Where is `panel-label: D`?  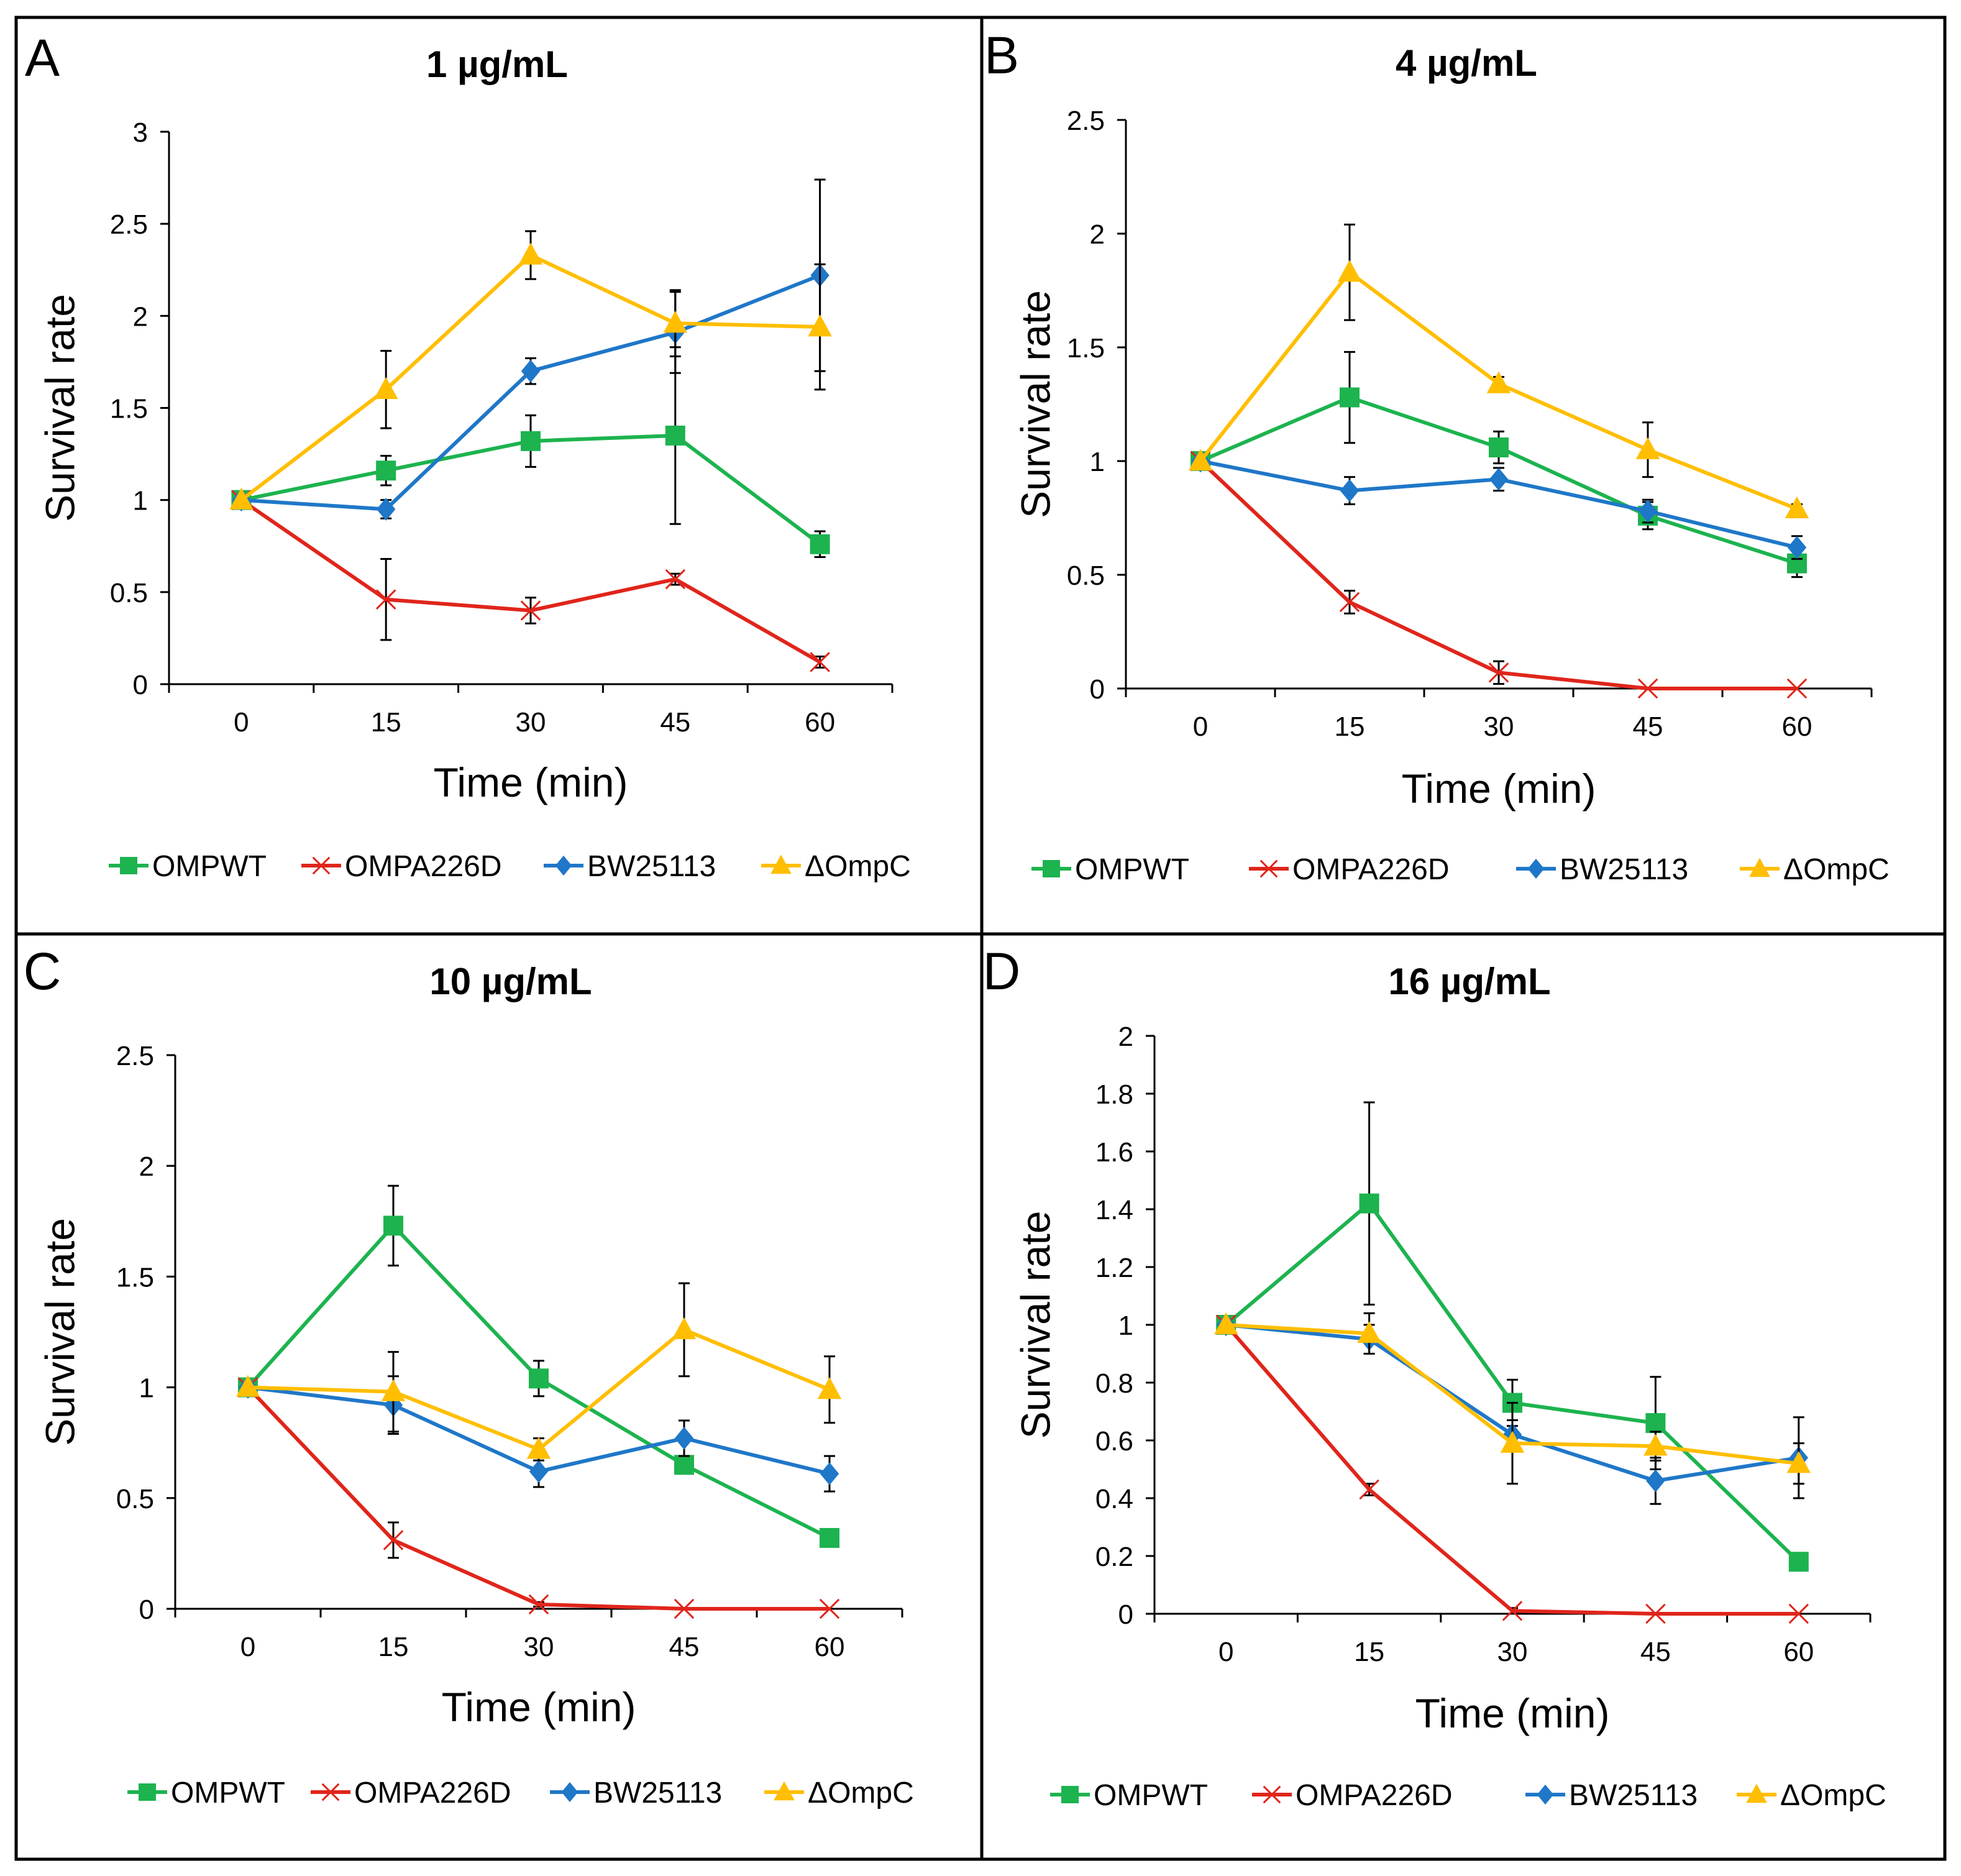
panel-label: D is located at coordinates (1002, 971).